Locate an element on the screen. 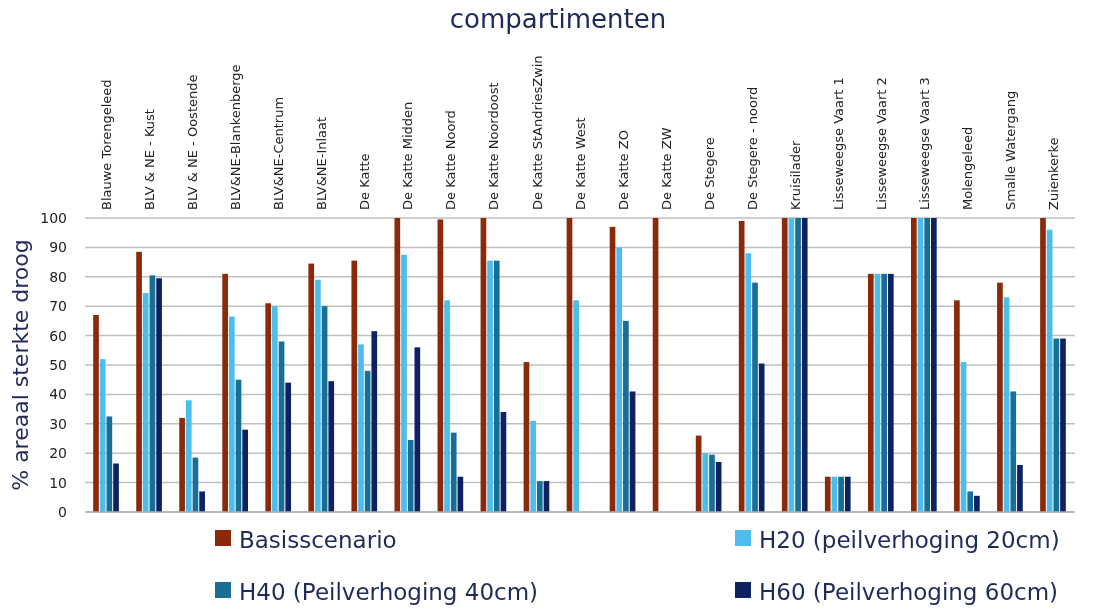 The height and width of the screenshot is (614, 1116). y-tick-label: 20 is located at coordinates (58, 453).